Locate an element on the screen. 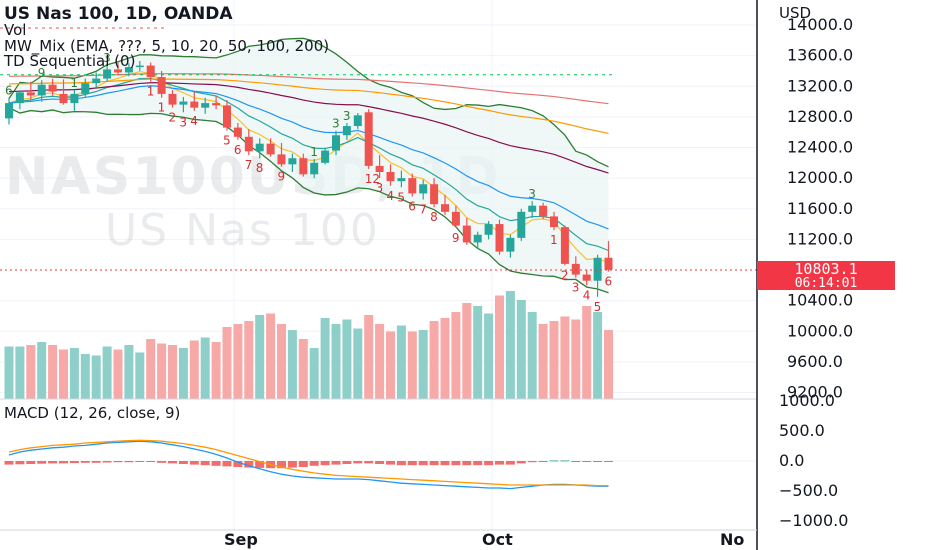  price-tick-label: 11200.0 is located at coordinates (820, 238).